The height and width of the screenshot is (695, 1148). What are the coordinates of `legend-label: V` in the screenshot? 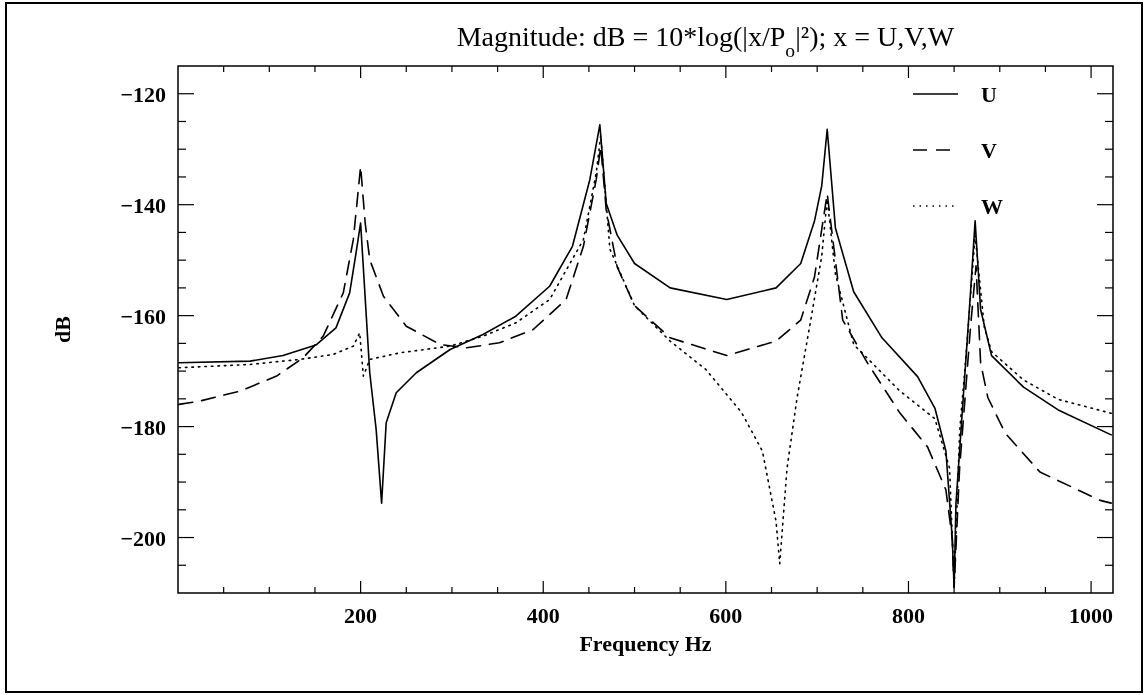 It's located at (989, 150).